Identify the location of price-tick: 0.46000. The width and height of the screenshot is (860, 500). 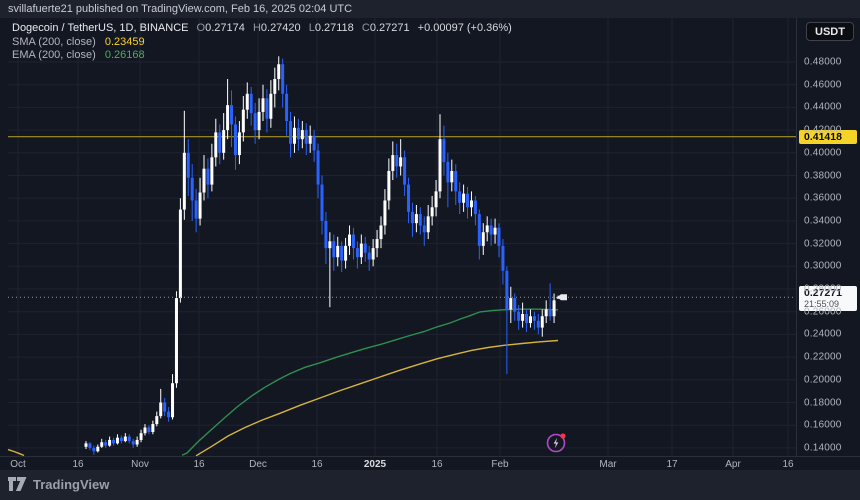
(823, 85).